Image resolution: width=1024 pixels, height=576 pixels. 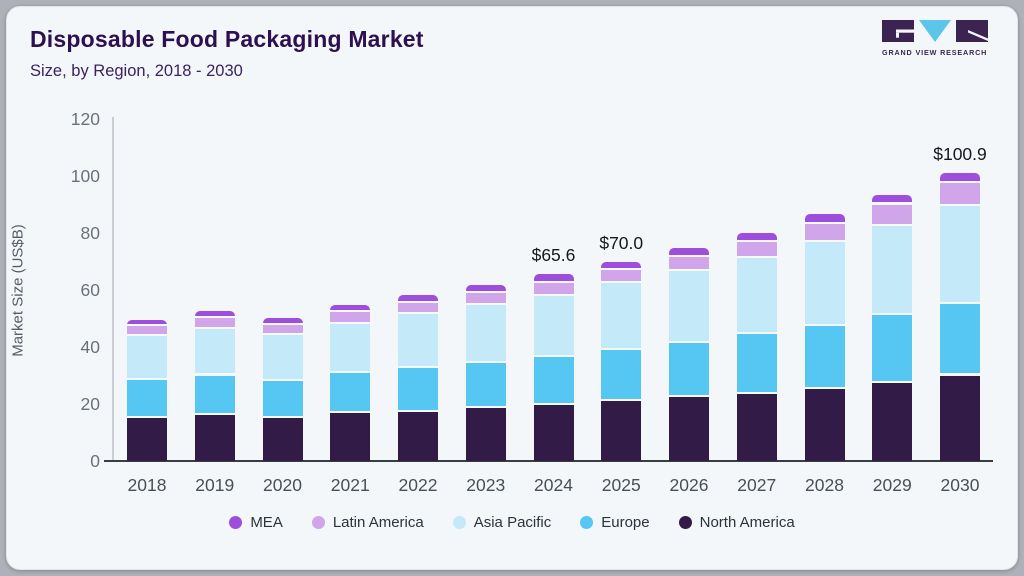 What do you see at coordinates (621, 266) in the screenshot?
I see `bar-segment-mea-2025` at bounding box center [621, 266].